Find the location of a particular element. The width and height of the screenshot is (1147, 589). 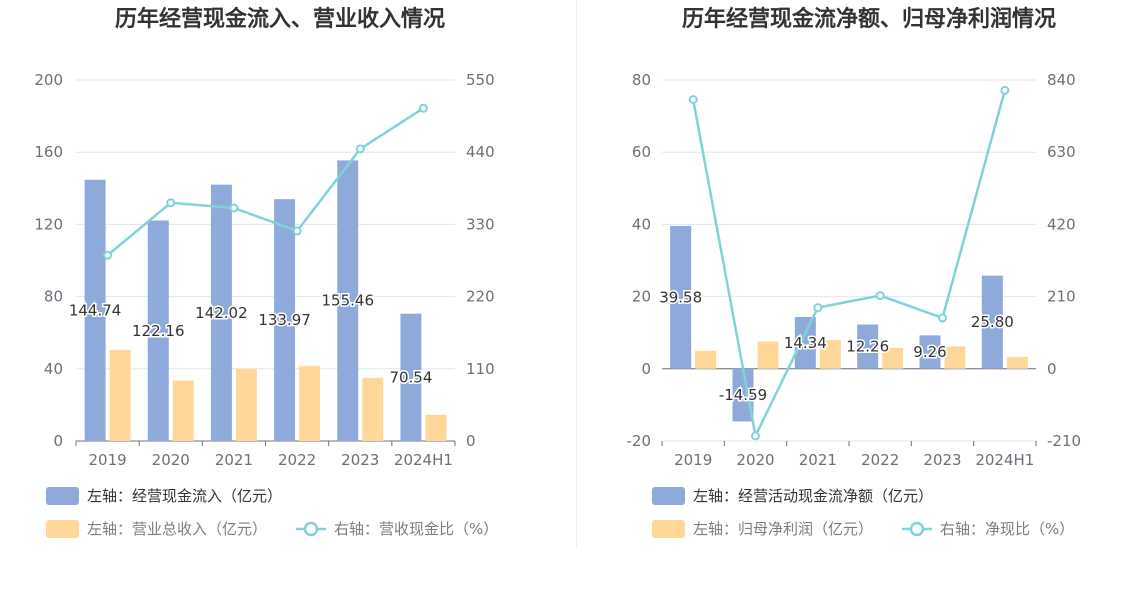

data-label: 155.46 is located at coordinates (348, 301).